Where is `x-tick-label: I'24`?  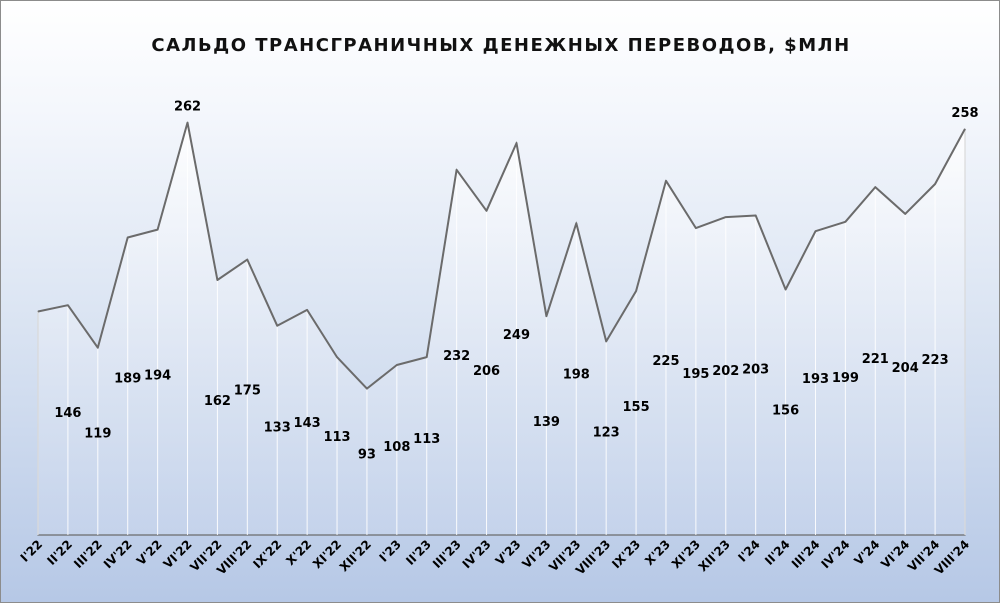
x-tick-label: I'24 is located at coordinates (748, 550).